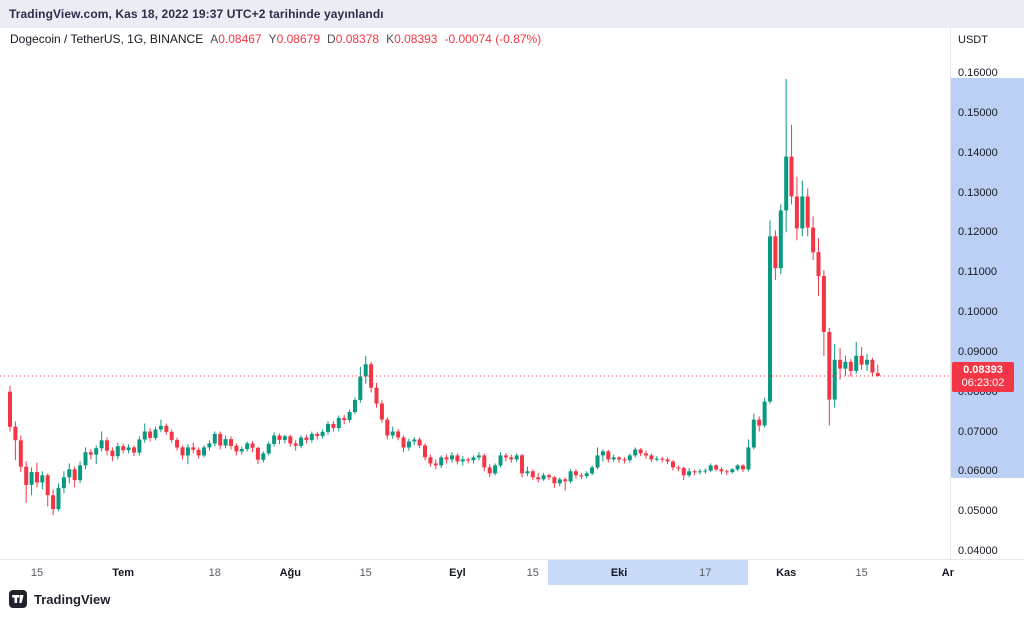 The image size is (1024, 617). I want to click on time-tick-month: Eki, so click(619, 572).